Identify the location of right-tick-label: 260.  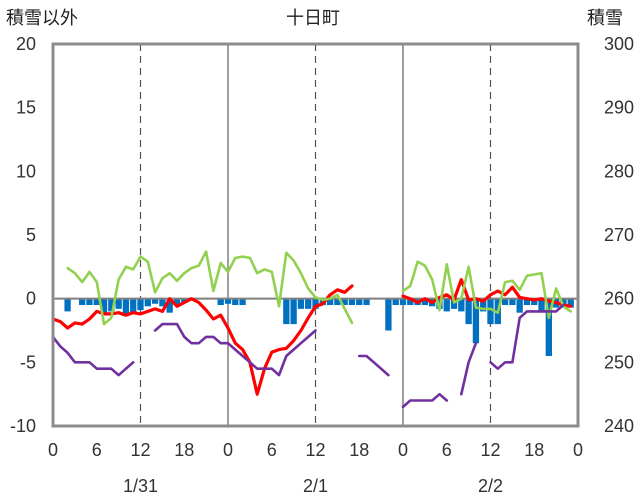
(619, 299).